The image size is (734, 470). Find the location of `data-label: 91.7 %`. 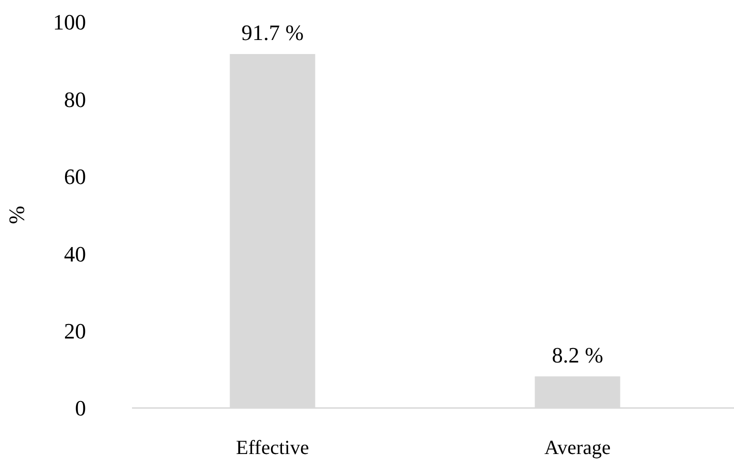

data-label: 91.7 % is located at coordinates (272, 33).